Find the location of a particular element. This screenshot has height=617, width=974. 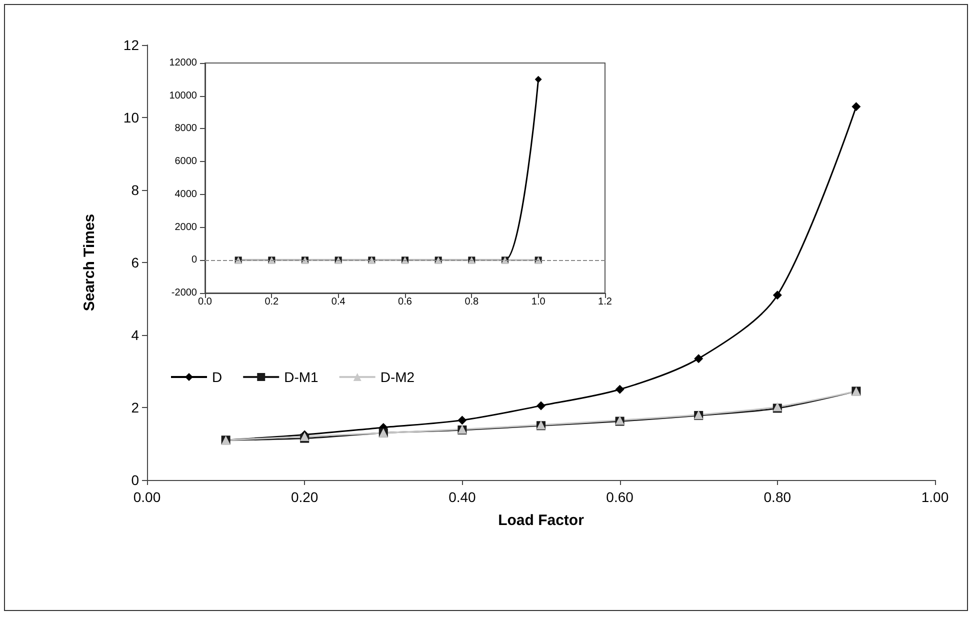

y-tick-label: 8 is located at coordinates (135, 190).